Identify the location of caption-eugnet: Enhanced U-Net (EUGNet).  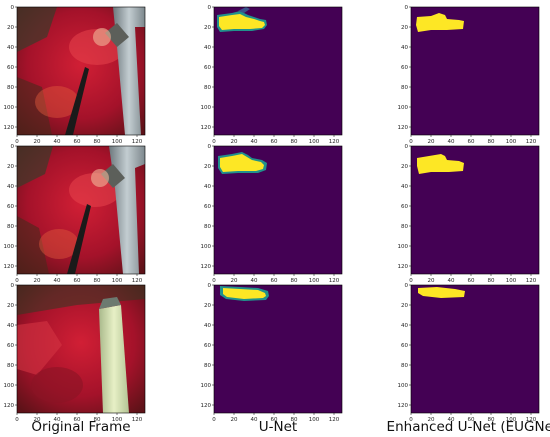
(468, 427).